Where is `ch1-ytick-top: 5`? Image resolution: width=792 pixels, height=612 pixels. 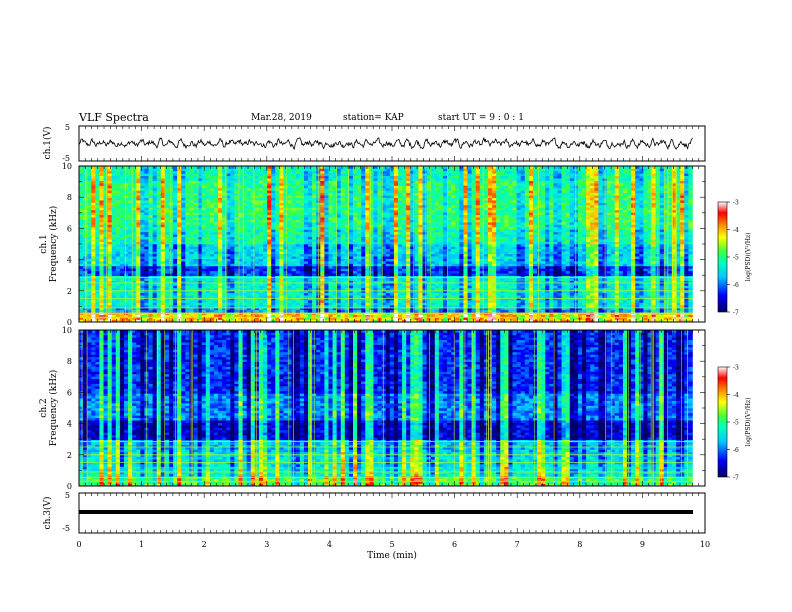
ch1-ytick-top: 5 is located at coordinates (67, 127).